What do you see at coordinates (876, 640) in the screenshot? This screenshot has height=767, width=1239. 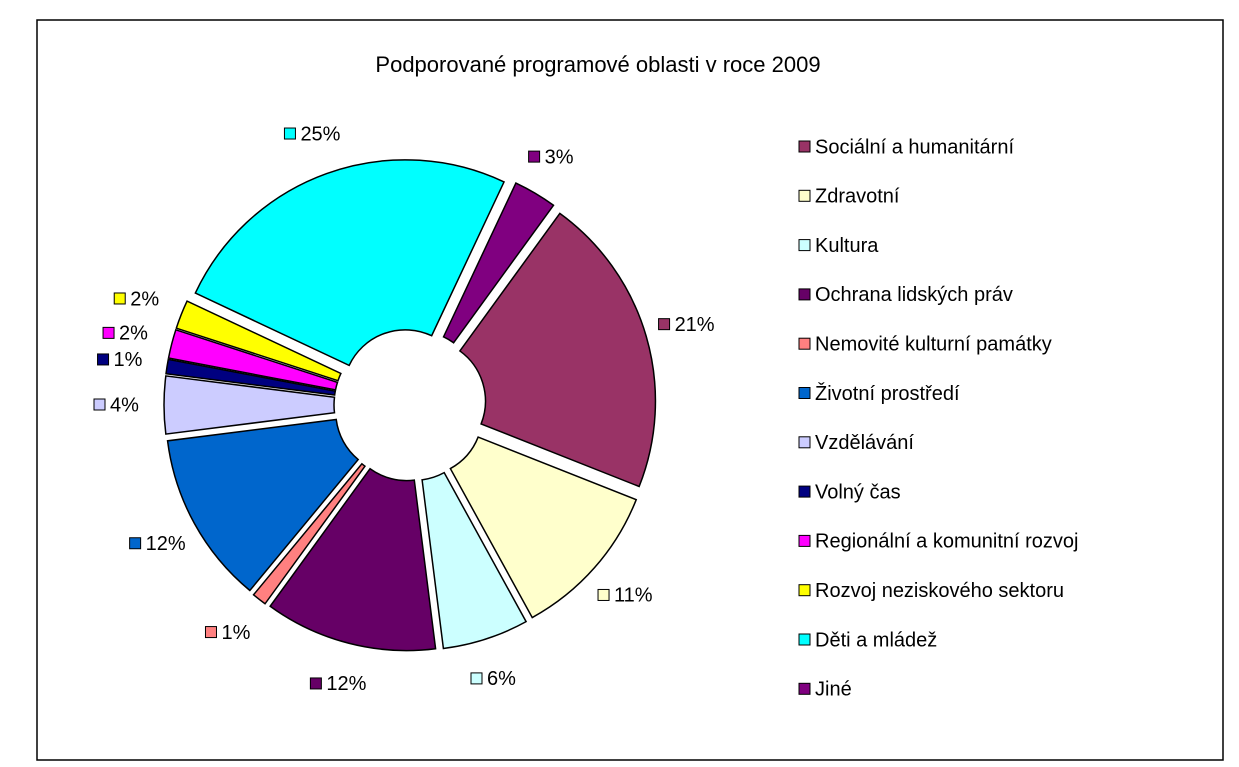 I see `legend-label: Děti a mládež` at bounding box center [876, 640].